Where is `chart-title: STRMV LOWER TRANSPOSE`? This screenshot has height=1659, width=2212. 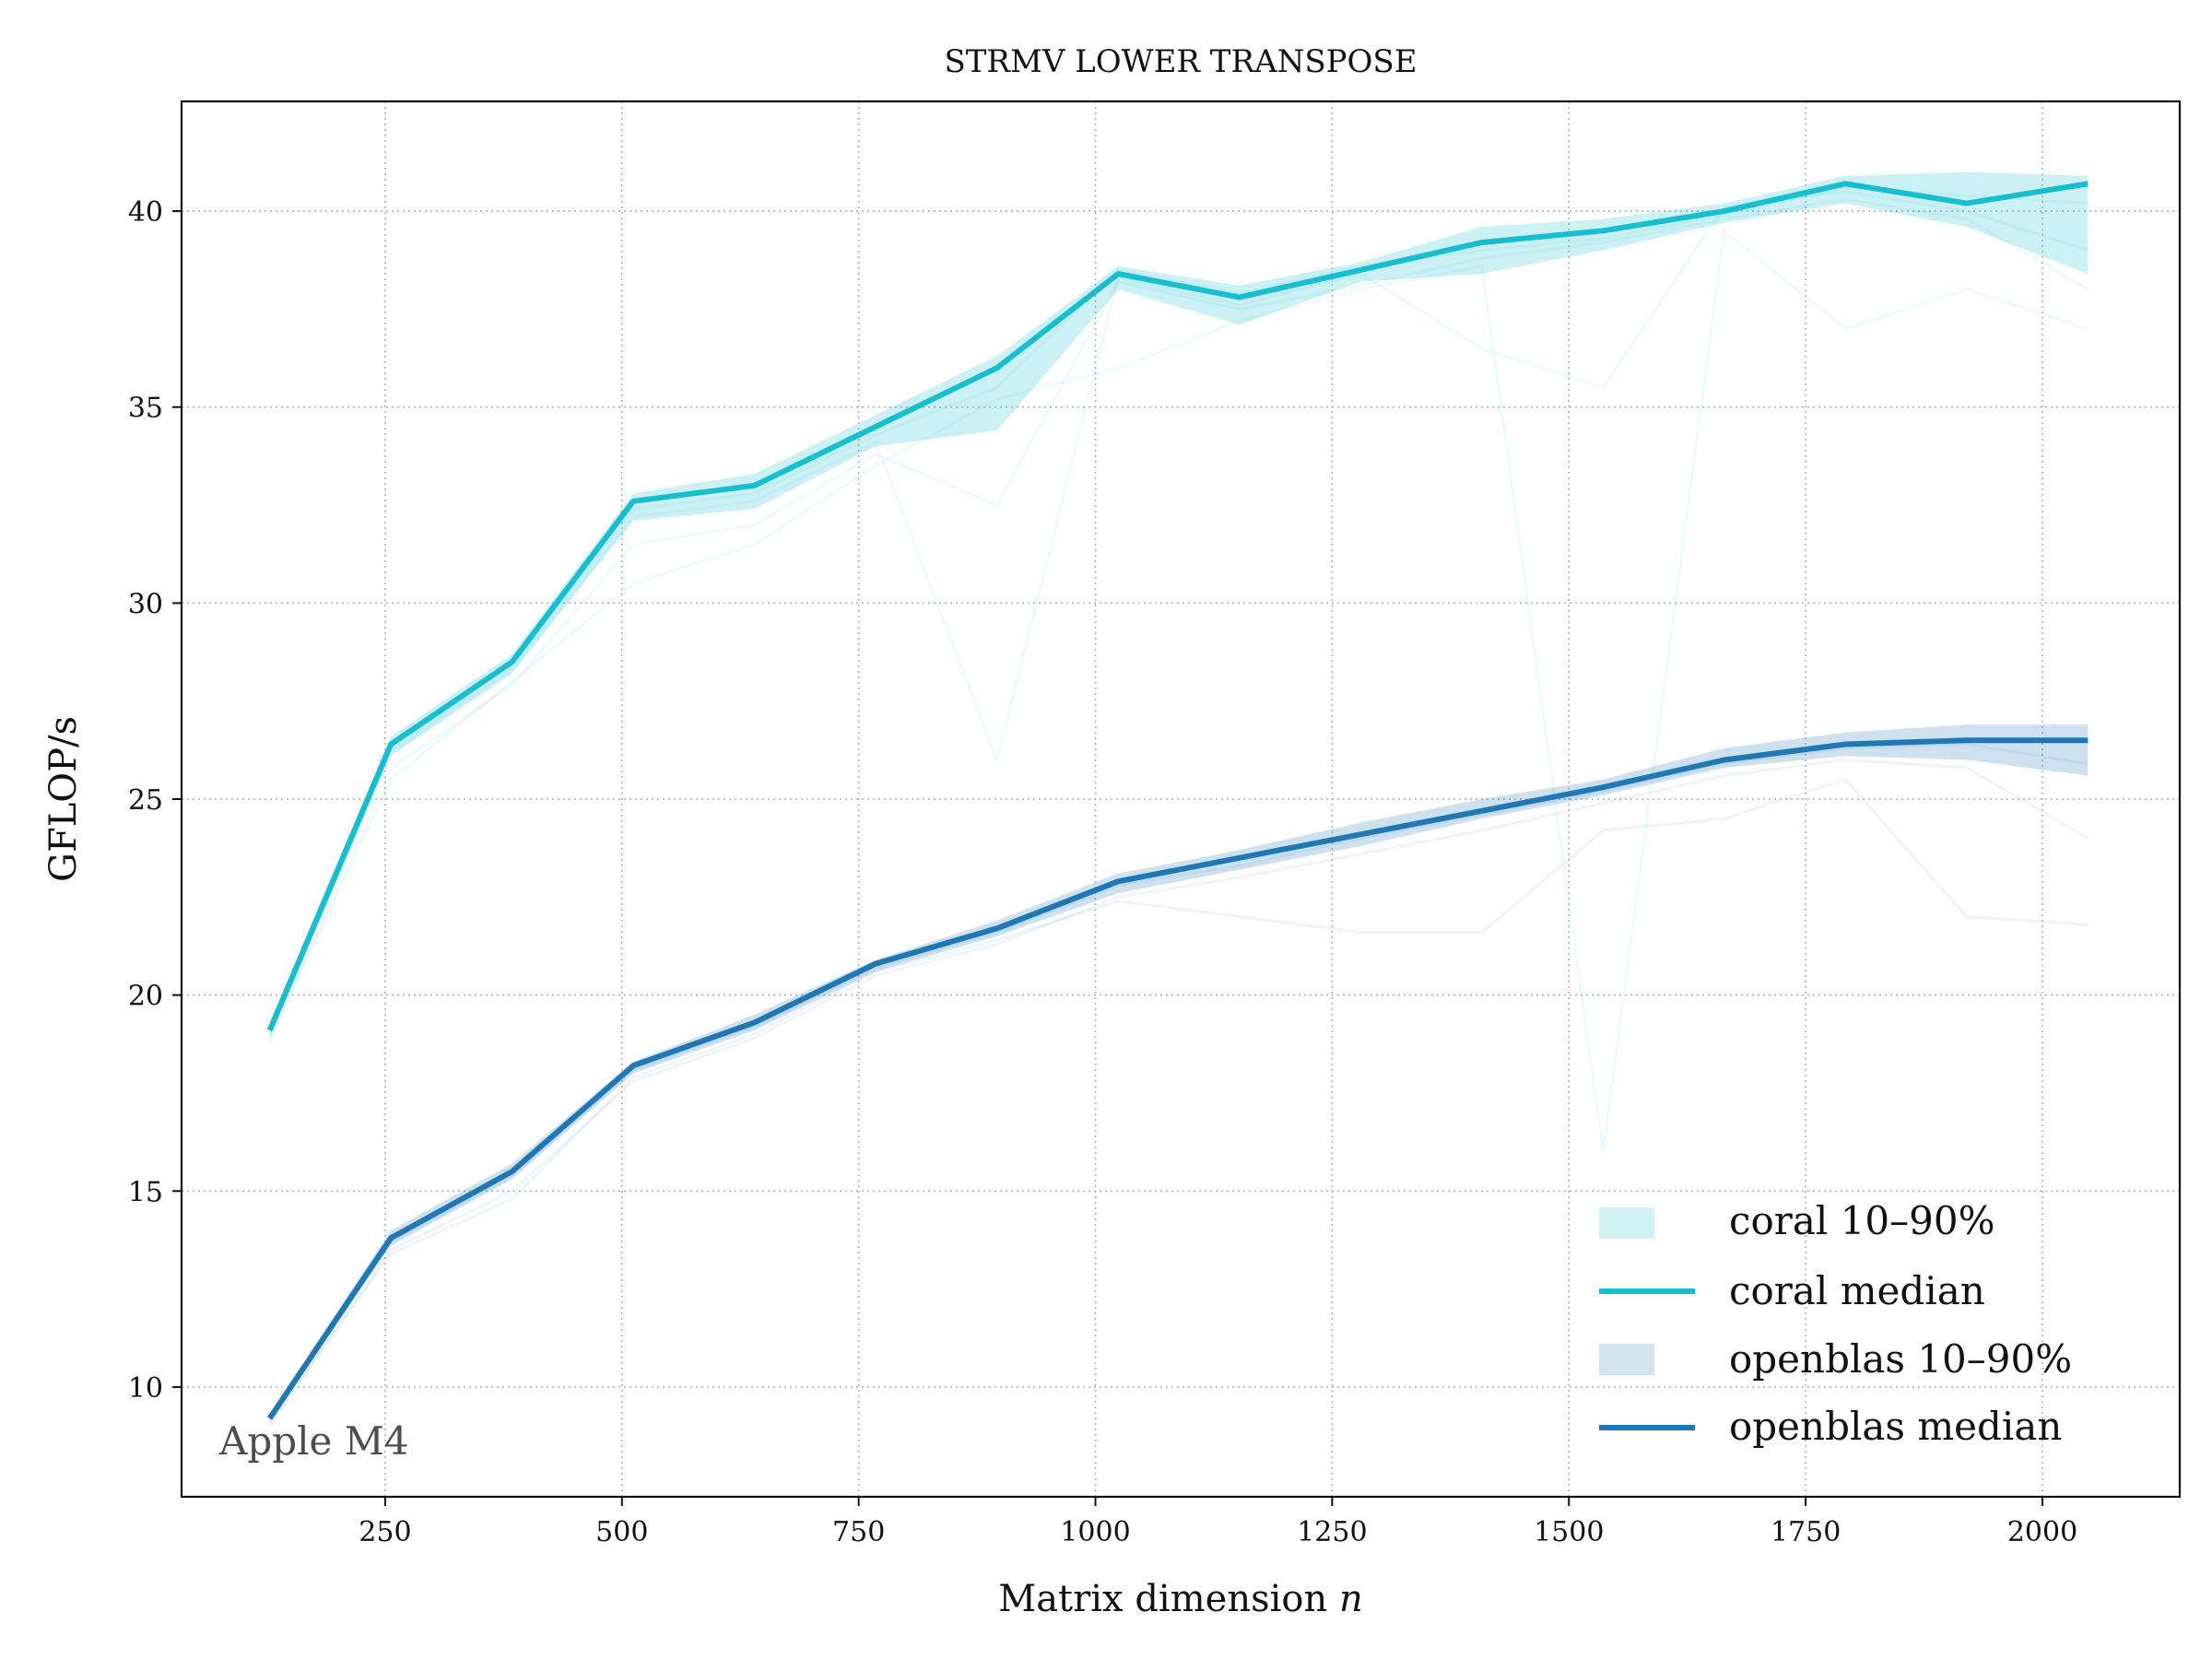
chart-title: STRMV LOWER TRANSPOSE is located at coordinates (1180, 61).